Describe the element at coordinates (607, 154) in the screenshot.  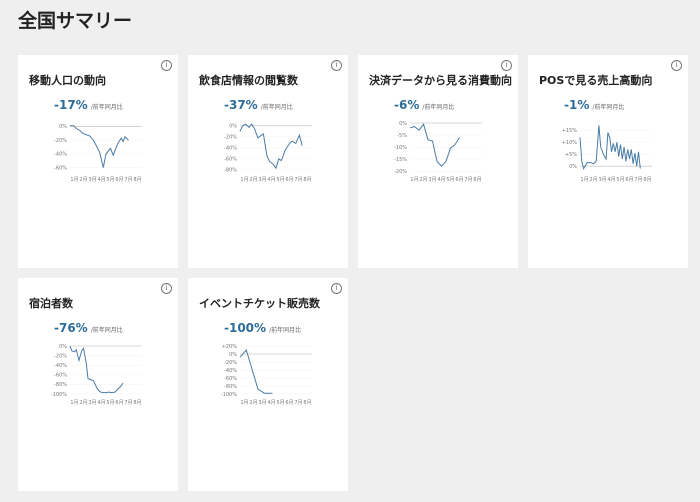
I see `trend-chart: +15% +10% +5% 0% 1月 2月 3月 4月 5月 6月 7月 8月` at that location.